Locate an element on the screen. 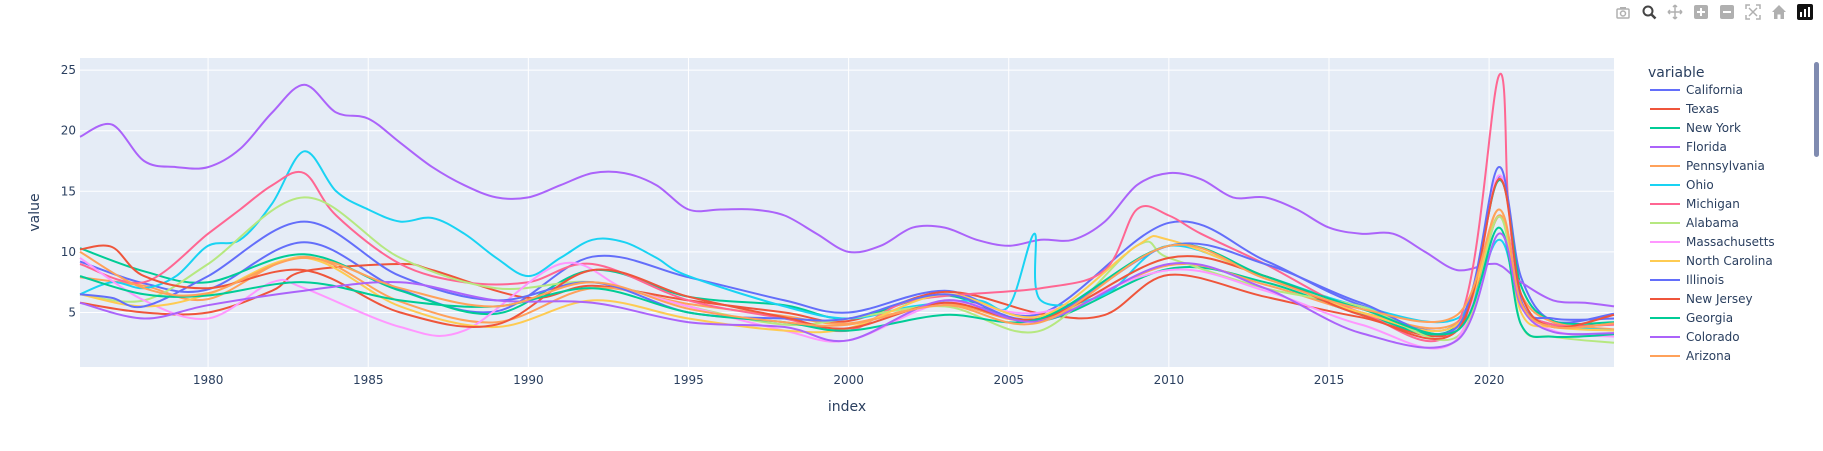 Image resolution: width=1823 pixels, height=451 pixels. legend-item-pennsylvania: Pennsylvania is located at coordinates (1707, 166).